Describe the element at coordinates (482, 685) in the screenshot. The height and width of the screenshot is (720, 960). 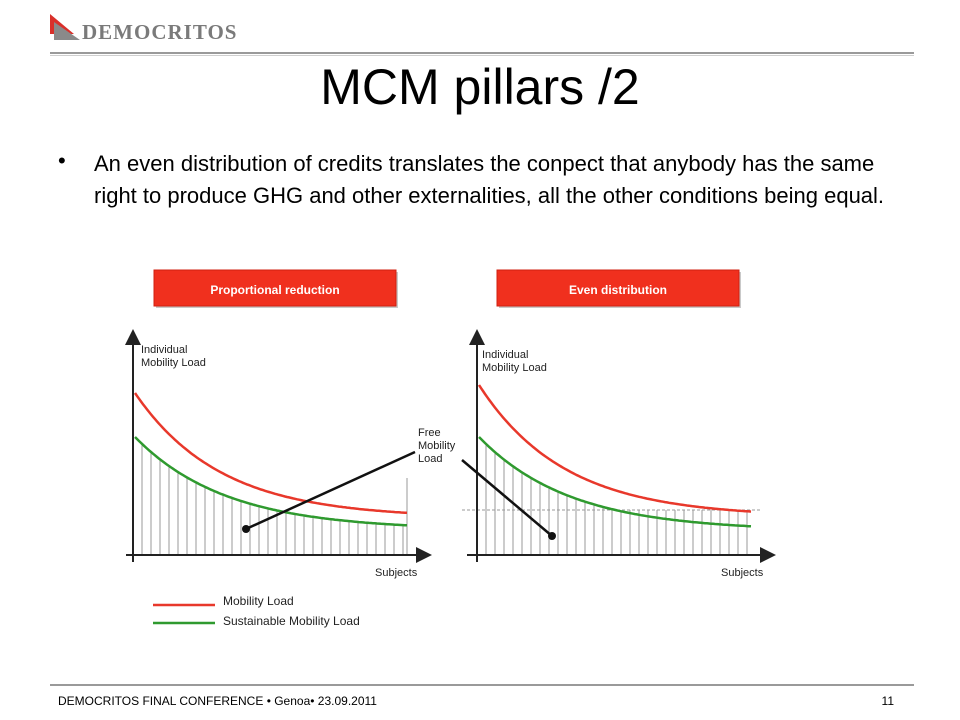
I see `bottom-divider` at that location.